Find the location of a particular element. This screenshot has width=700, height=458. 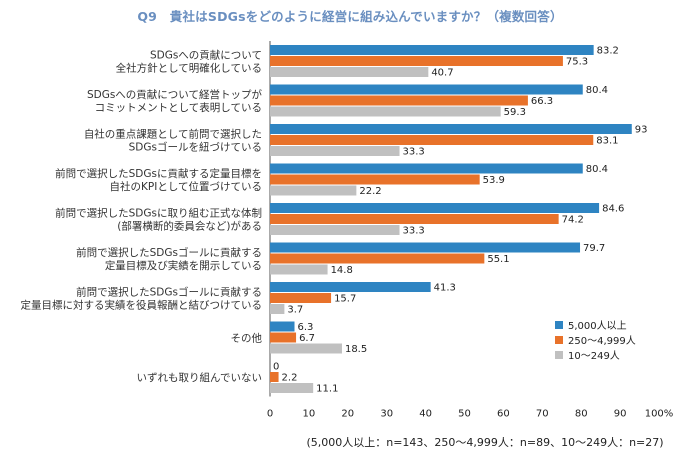

legend-label: 250～4,999人 is located at coordinates (602, 341).